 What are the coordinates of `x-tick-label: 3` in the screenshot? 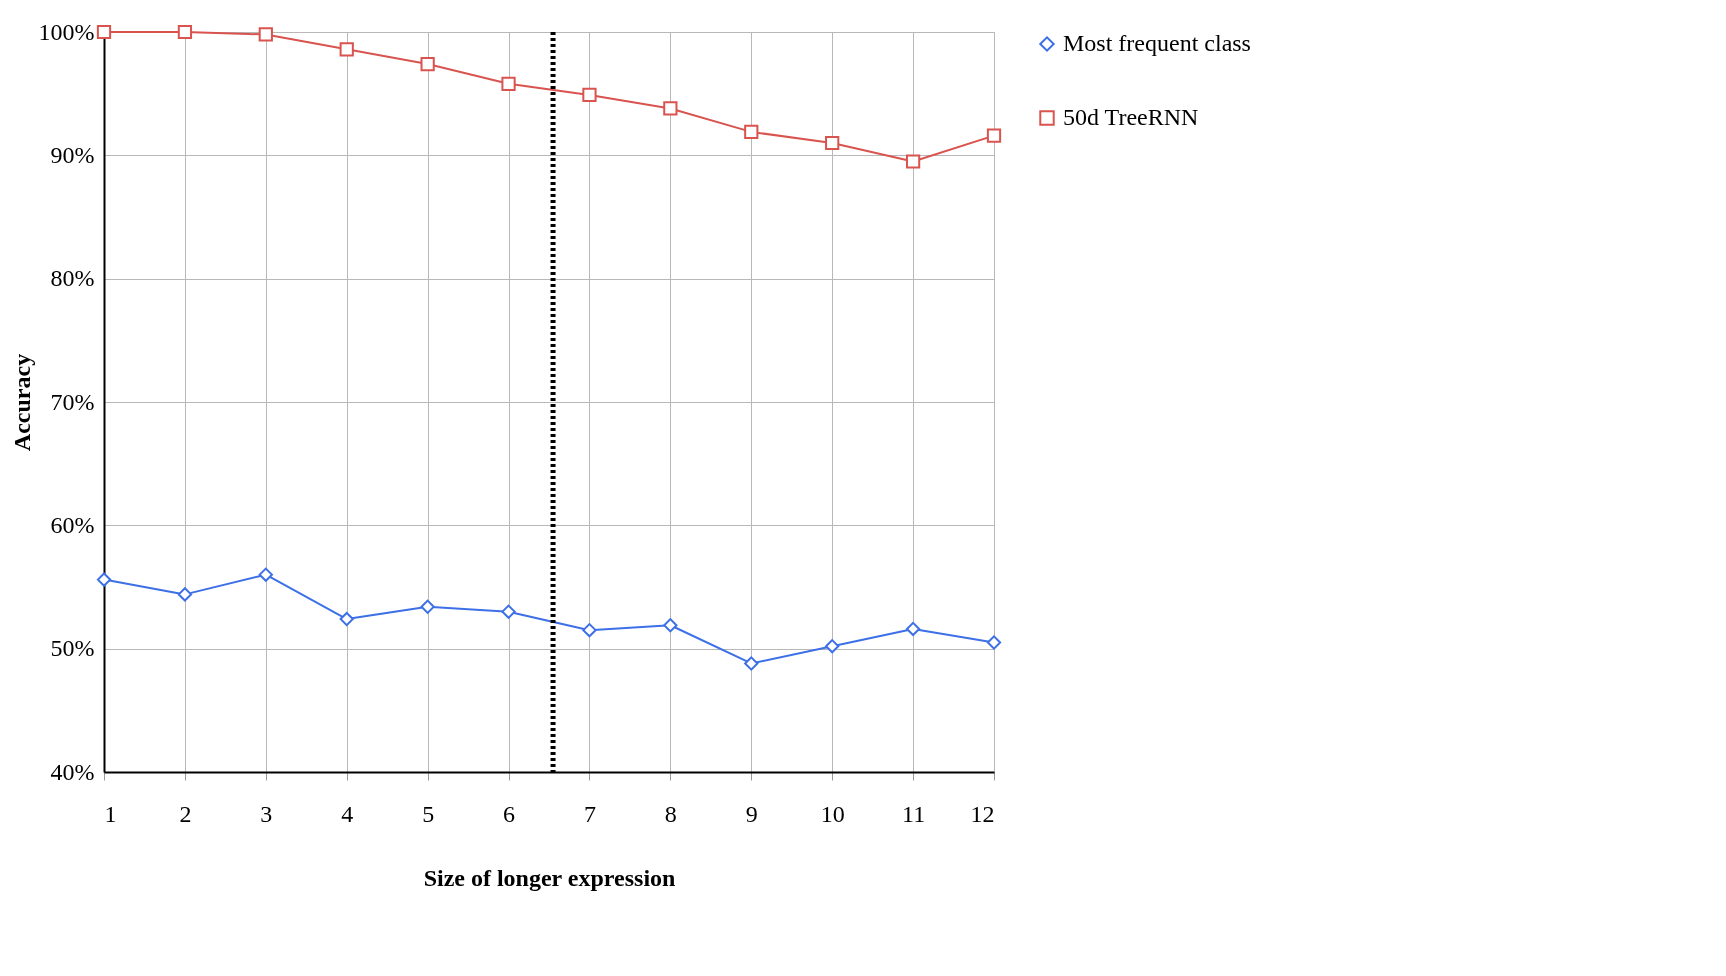 It's located at (266, 813).